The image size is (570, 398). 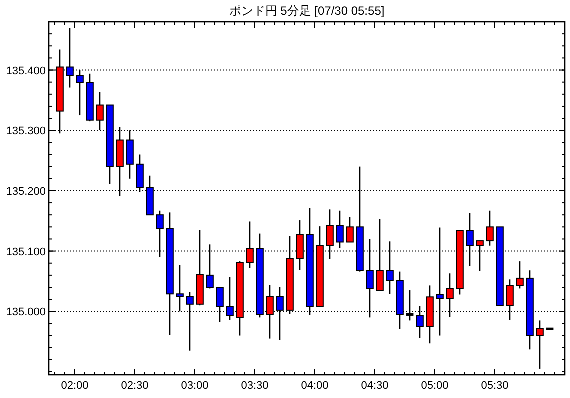 What do you see at coordinates (26, 71) in the screenshot?
I see `y-tick-label: 135.400` at bounding box center [26, 71].